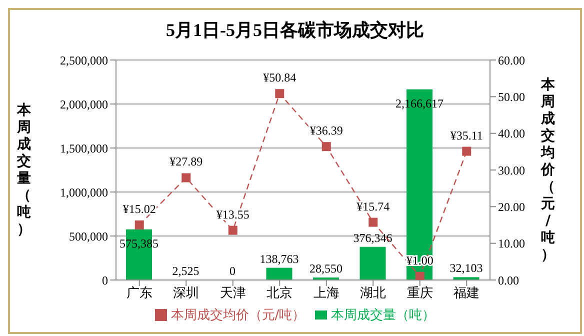 Image resolution: width=584 pixels, height=336 pixels. Describe the element at coordinates (508, 280) in the screenshot. I see `y2-tick-label: 0.00` at that location.